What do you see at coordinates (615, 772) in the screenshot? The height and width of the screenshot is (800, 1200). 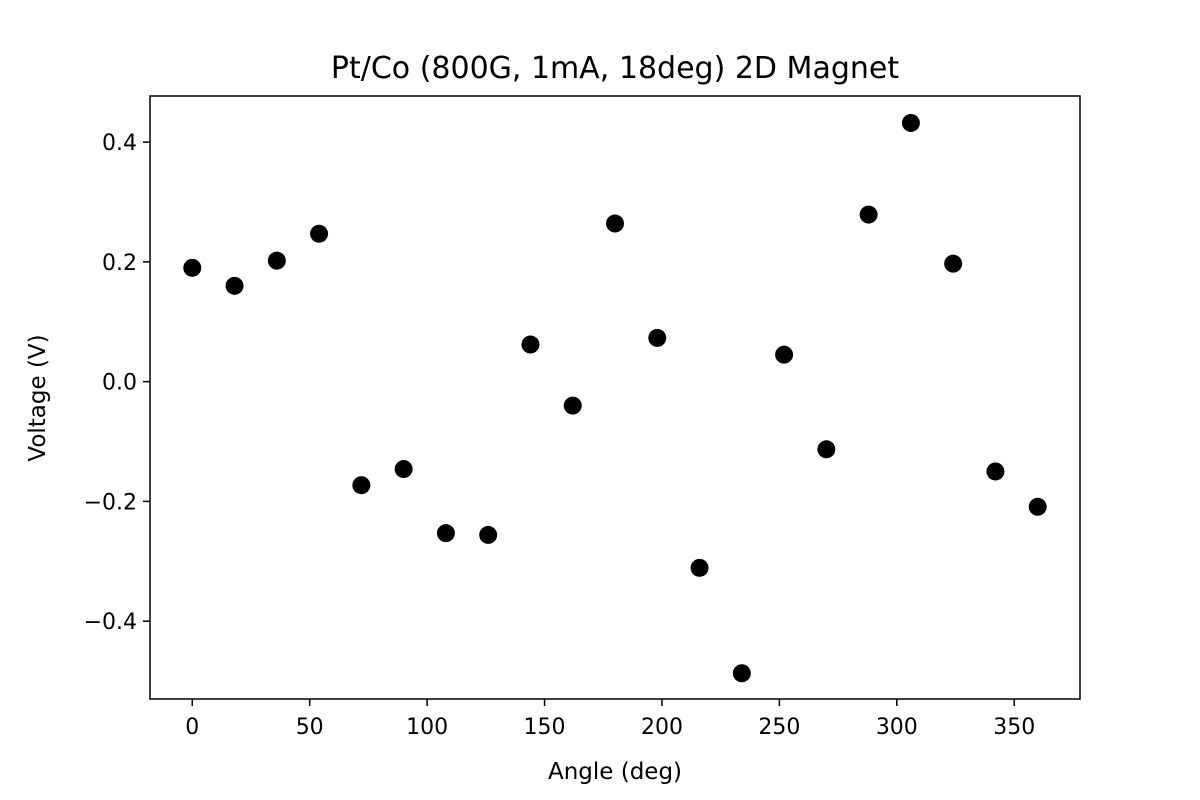 I see `x-axis-label: Angle (deg)` at bounding box center [615, 772].